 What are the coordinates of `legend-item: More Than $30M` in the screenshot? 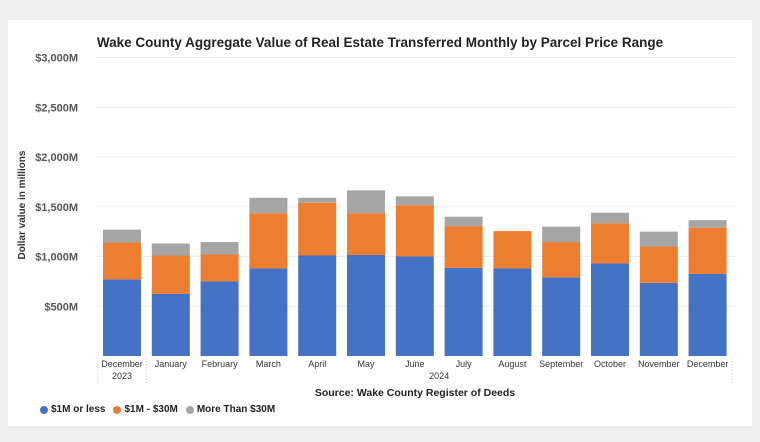 It's located at (230, 409).